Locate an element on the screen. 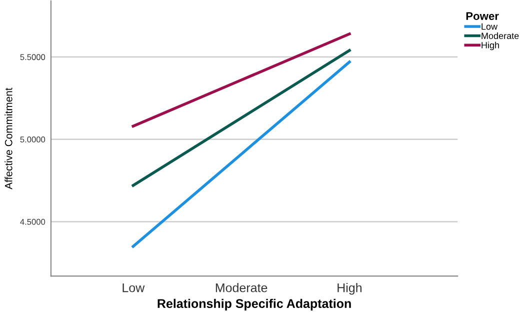  x-axis-title: Relationship Specific Adaptation is located at coordinates (254, 304).